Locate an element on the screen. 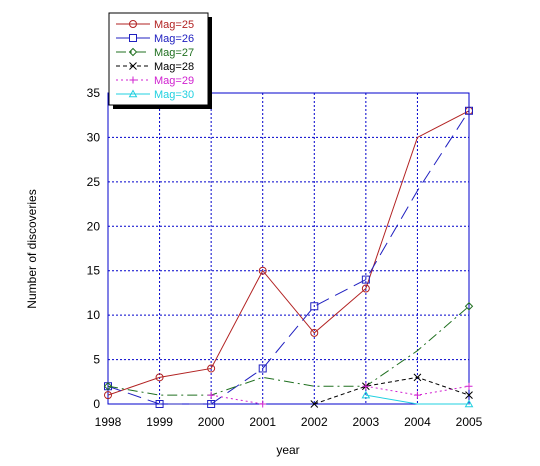 Image resolution: width=540 pixels, height=466 pixels. legend-item-mag-27: Mag=27 is located at coordinates (155, 53).